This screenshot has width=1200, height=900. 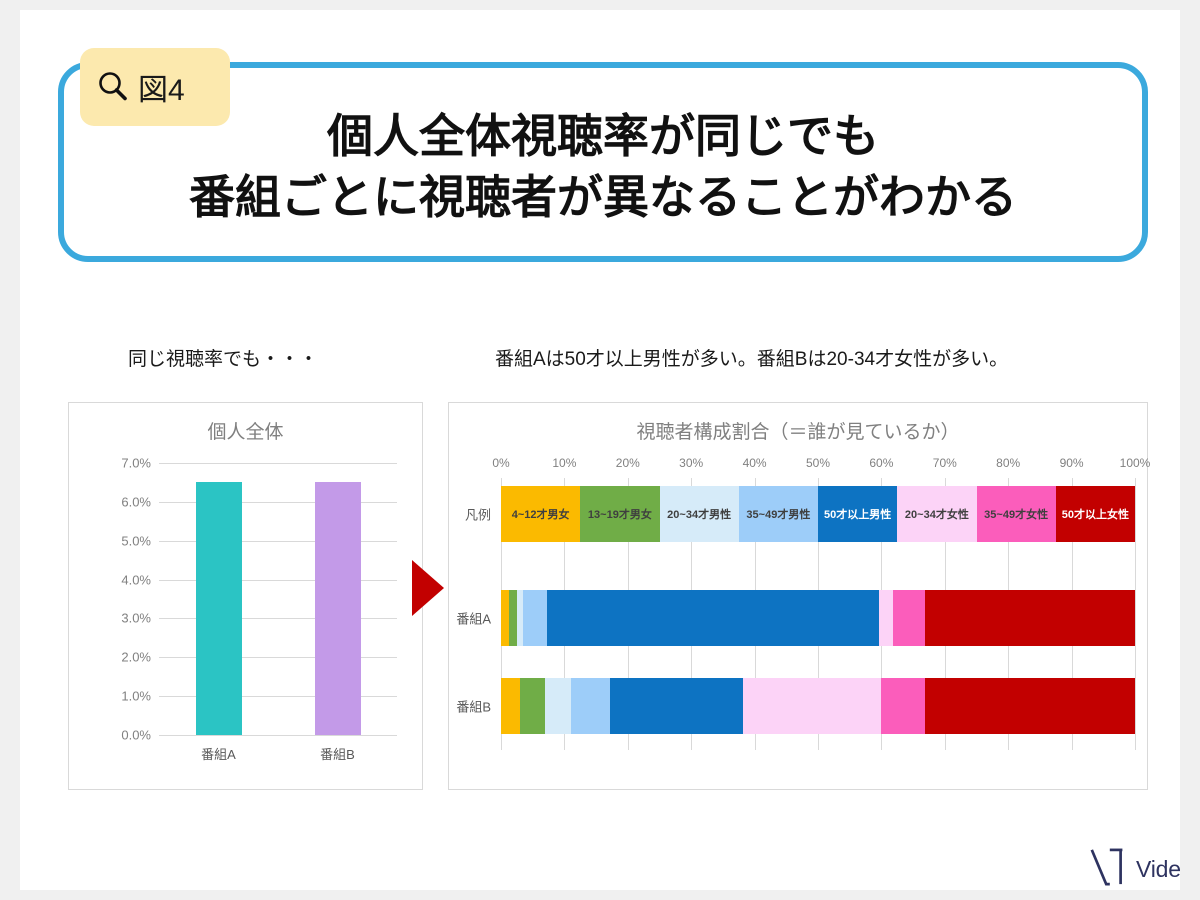 I want to click on legend-item-label: 50才以上男性, so click(x=858, y=515).